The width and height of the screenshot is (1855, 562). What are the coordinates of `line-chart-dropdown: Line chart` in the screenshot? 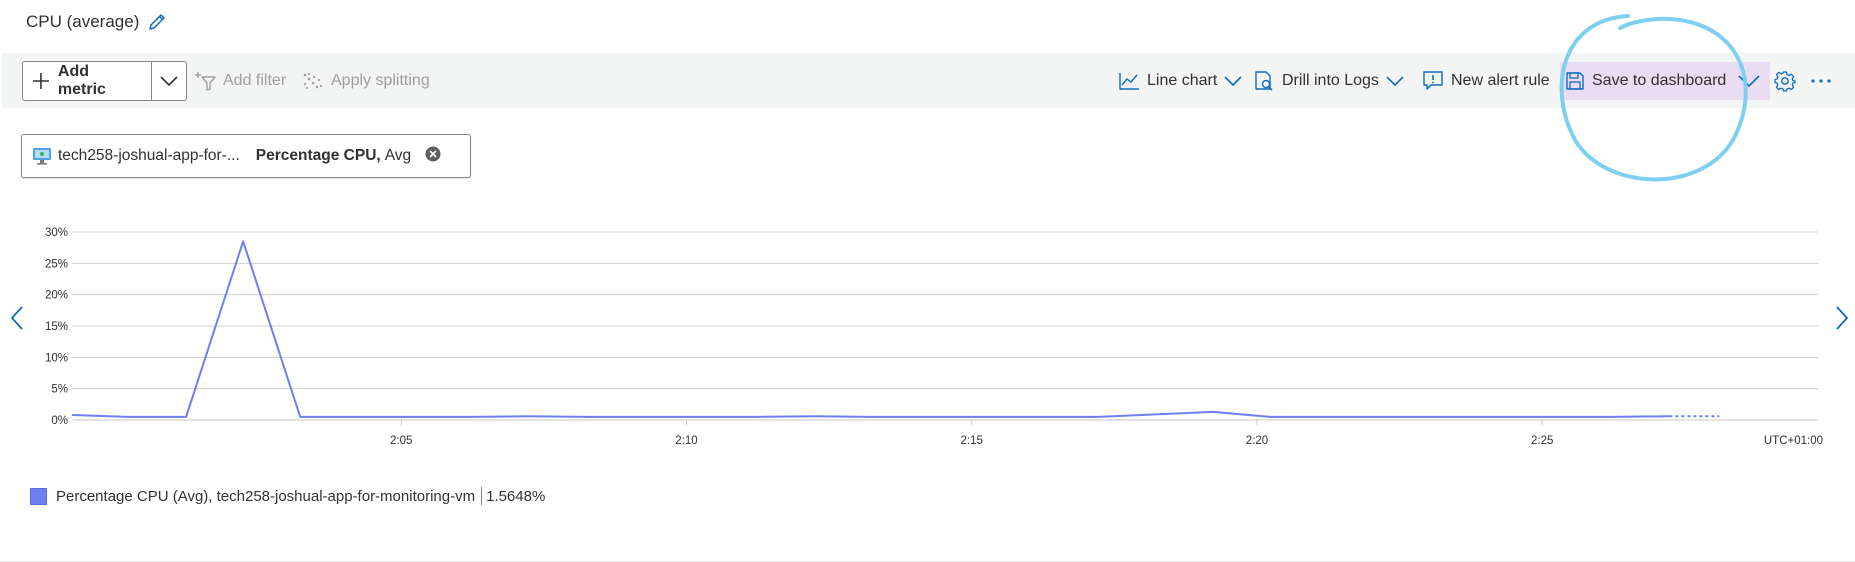 It's located at (1180, 81).